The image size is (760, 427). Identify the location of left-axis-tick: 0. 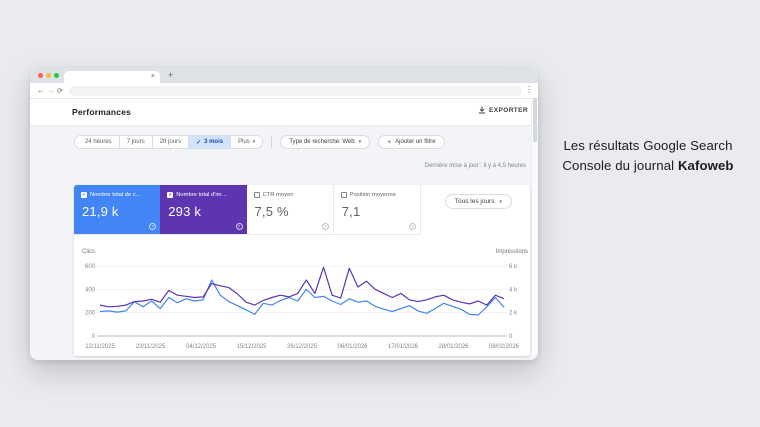
(94, 337).